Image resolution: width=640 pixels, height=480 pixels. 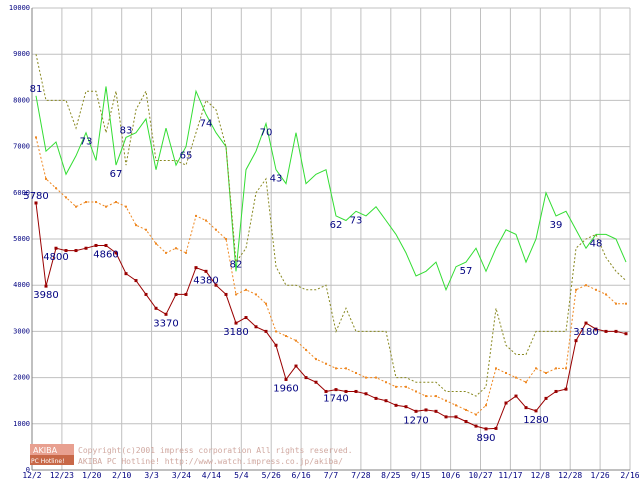 What do you see at coordinates (480, 475) in the screenshot?
I see `x-tick-label: 10/27` at bounding box center [480, 475].